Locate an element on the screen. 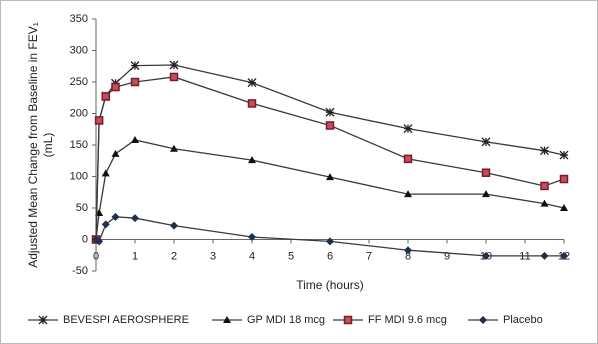 The image size is (598, 344). legend-label: FF MDI 9.6 mcg is located at coordinates (407, 320).